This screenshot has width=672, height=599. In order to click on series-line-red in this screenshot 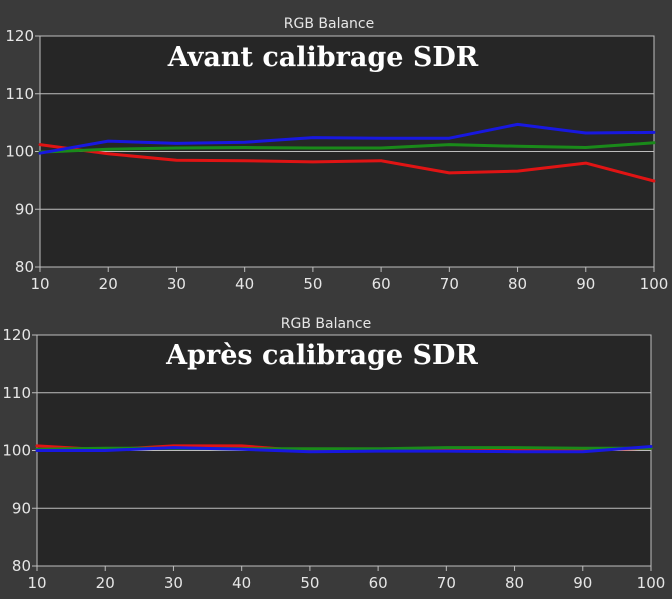, I will do `click(347, 163)`.